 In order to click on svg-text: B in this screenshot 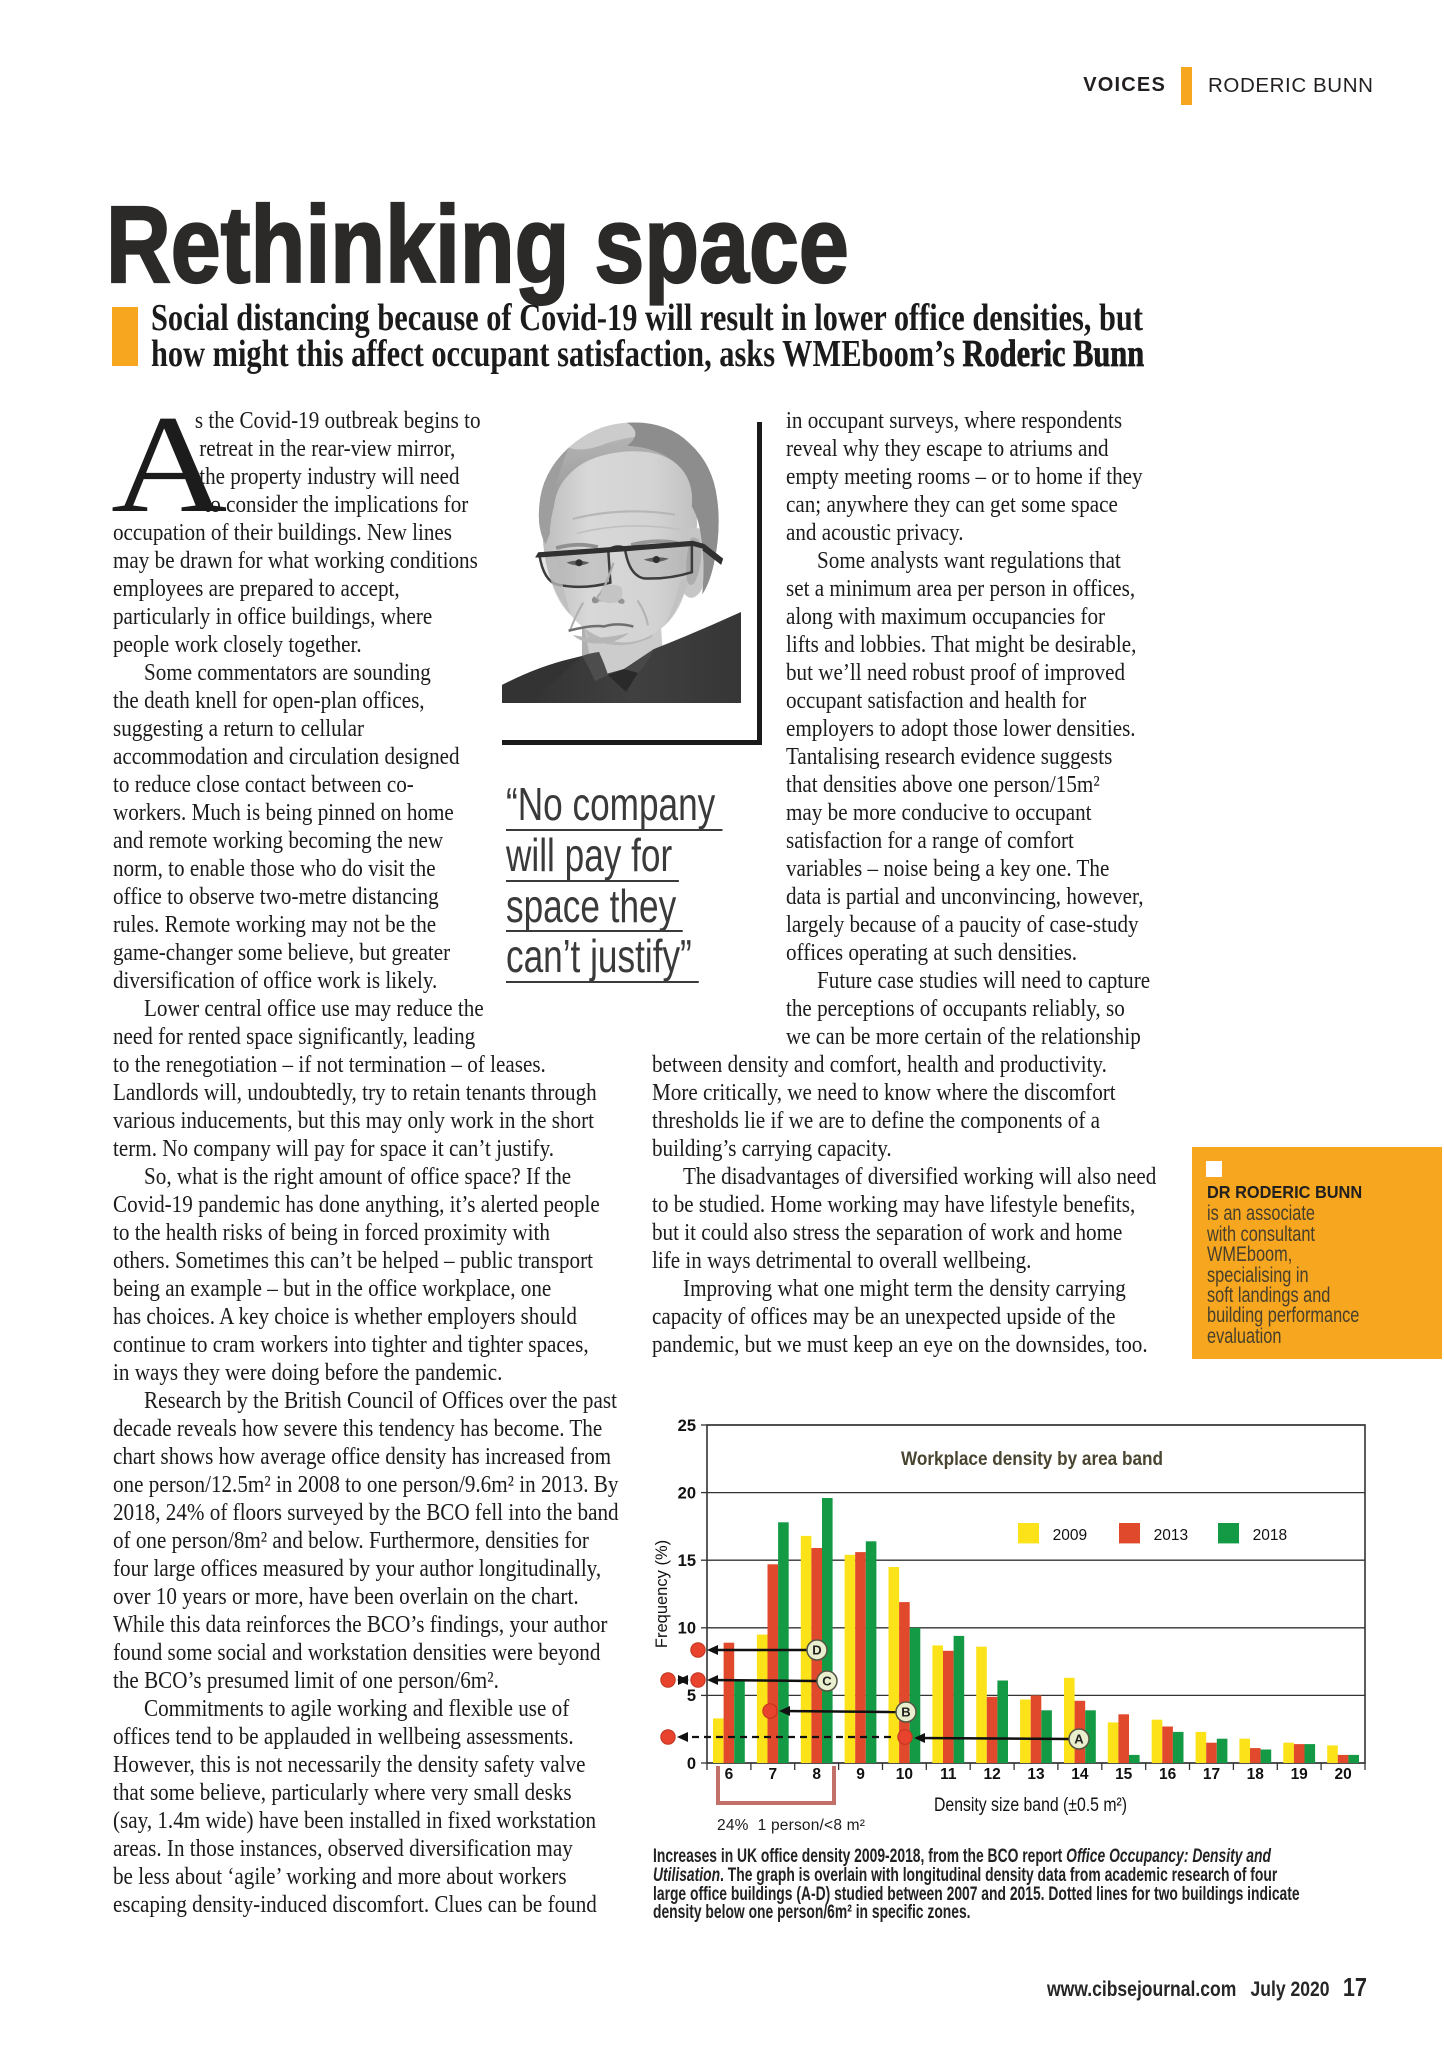, I will do `click(905, 1712)`.